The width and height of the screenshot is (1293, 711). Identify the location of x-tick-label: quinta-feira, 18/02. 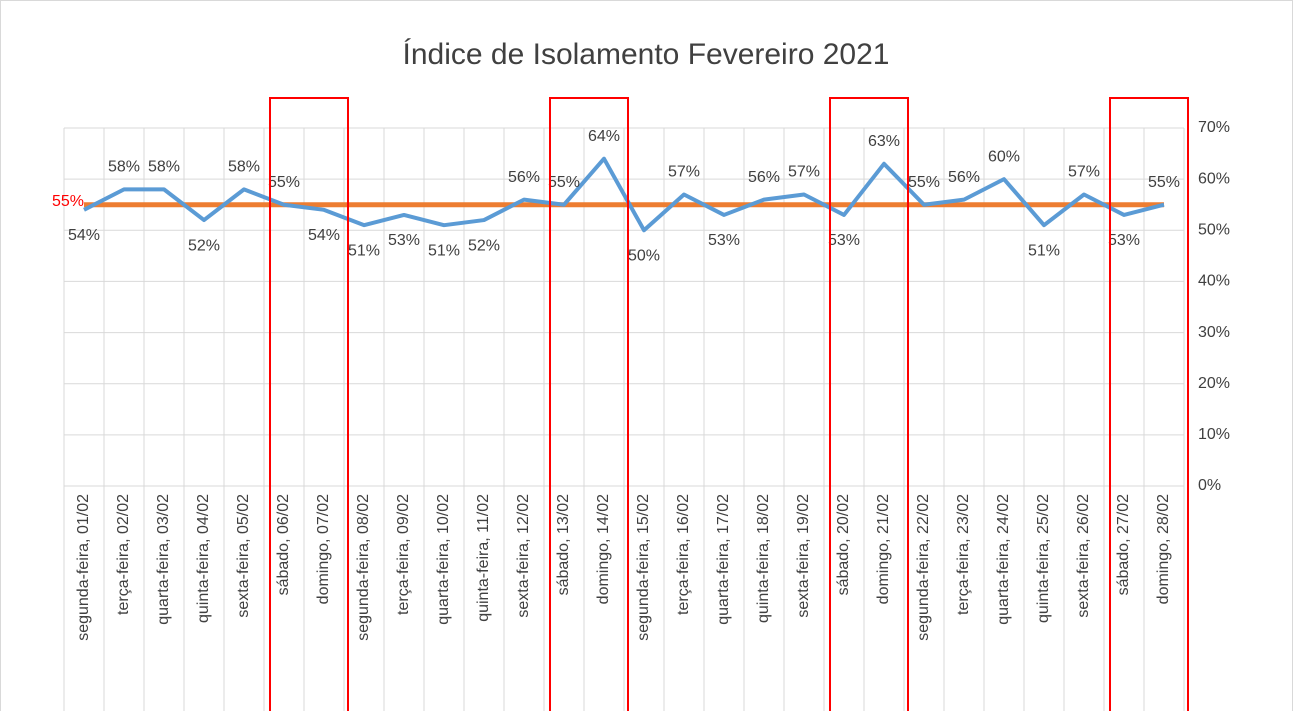
(763, 558).